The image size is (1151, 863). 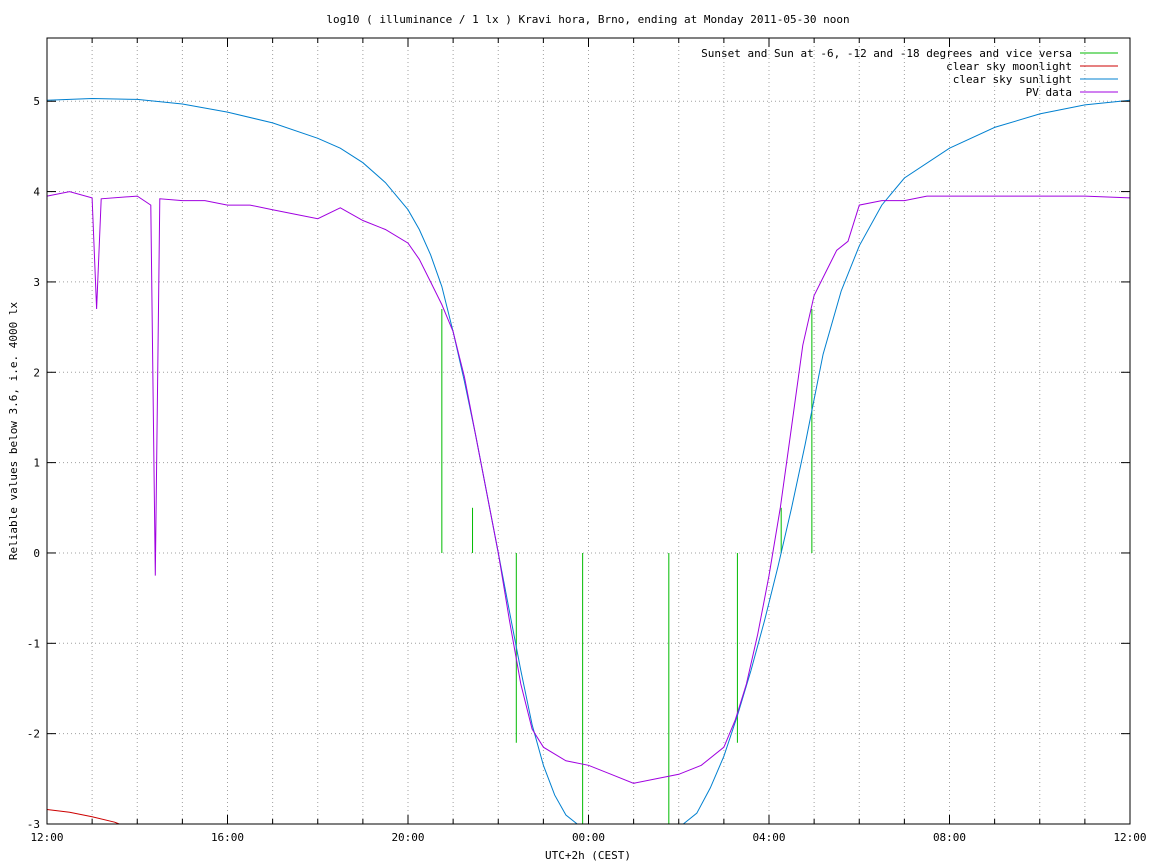 What do you see at coordinates (33, 643) in the screenshot?
I see `y-tick-label: -1` at bounding box center [33, 643].